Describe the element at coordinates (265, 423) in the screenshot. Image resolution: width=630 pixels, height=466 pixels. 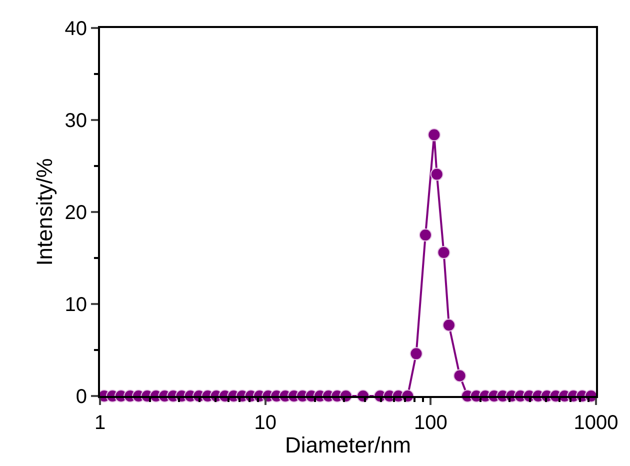
I see `x-tick-label: 10` at that location.